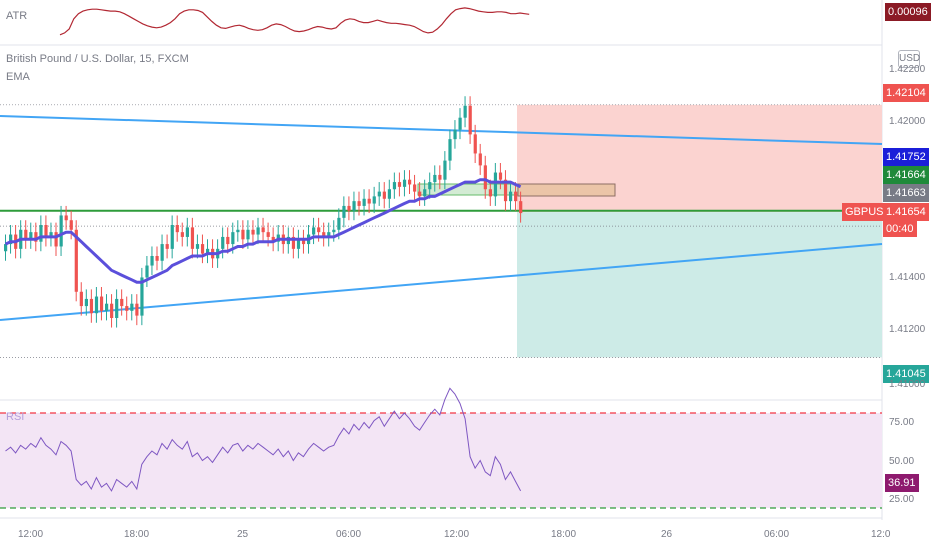 The width and height of the screenshot is (932, 550). What do you see at coordinates (908, 12) in the screenshot?
I see `atr-value-tag: 0.00096` at bounding box center [908, 12].